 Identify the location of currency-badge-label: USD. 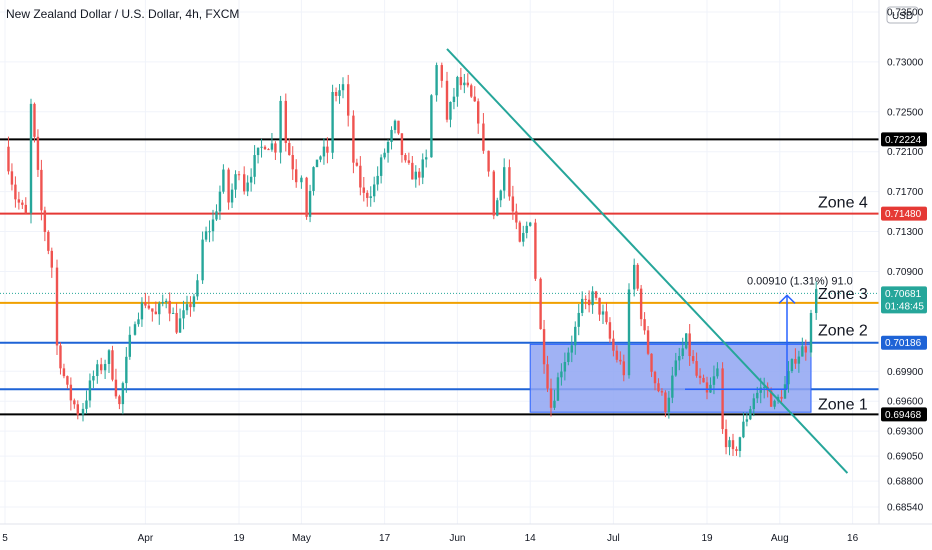
(902, 16).